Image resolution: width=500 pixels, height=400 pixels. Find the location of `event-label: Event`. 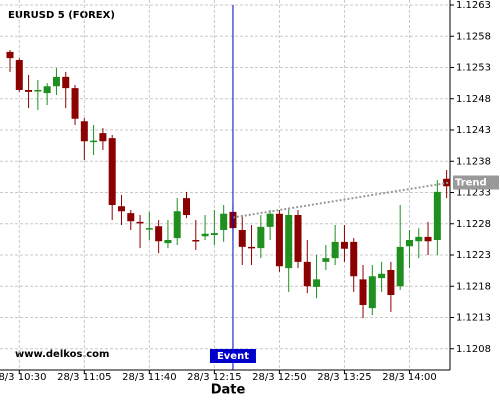

event-label: Event is located at coordinates (233, 356).